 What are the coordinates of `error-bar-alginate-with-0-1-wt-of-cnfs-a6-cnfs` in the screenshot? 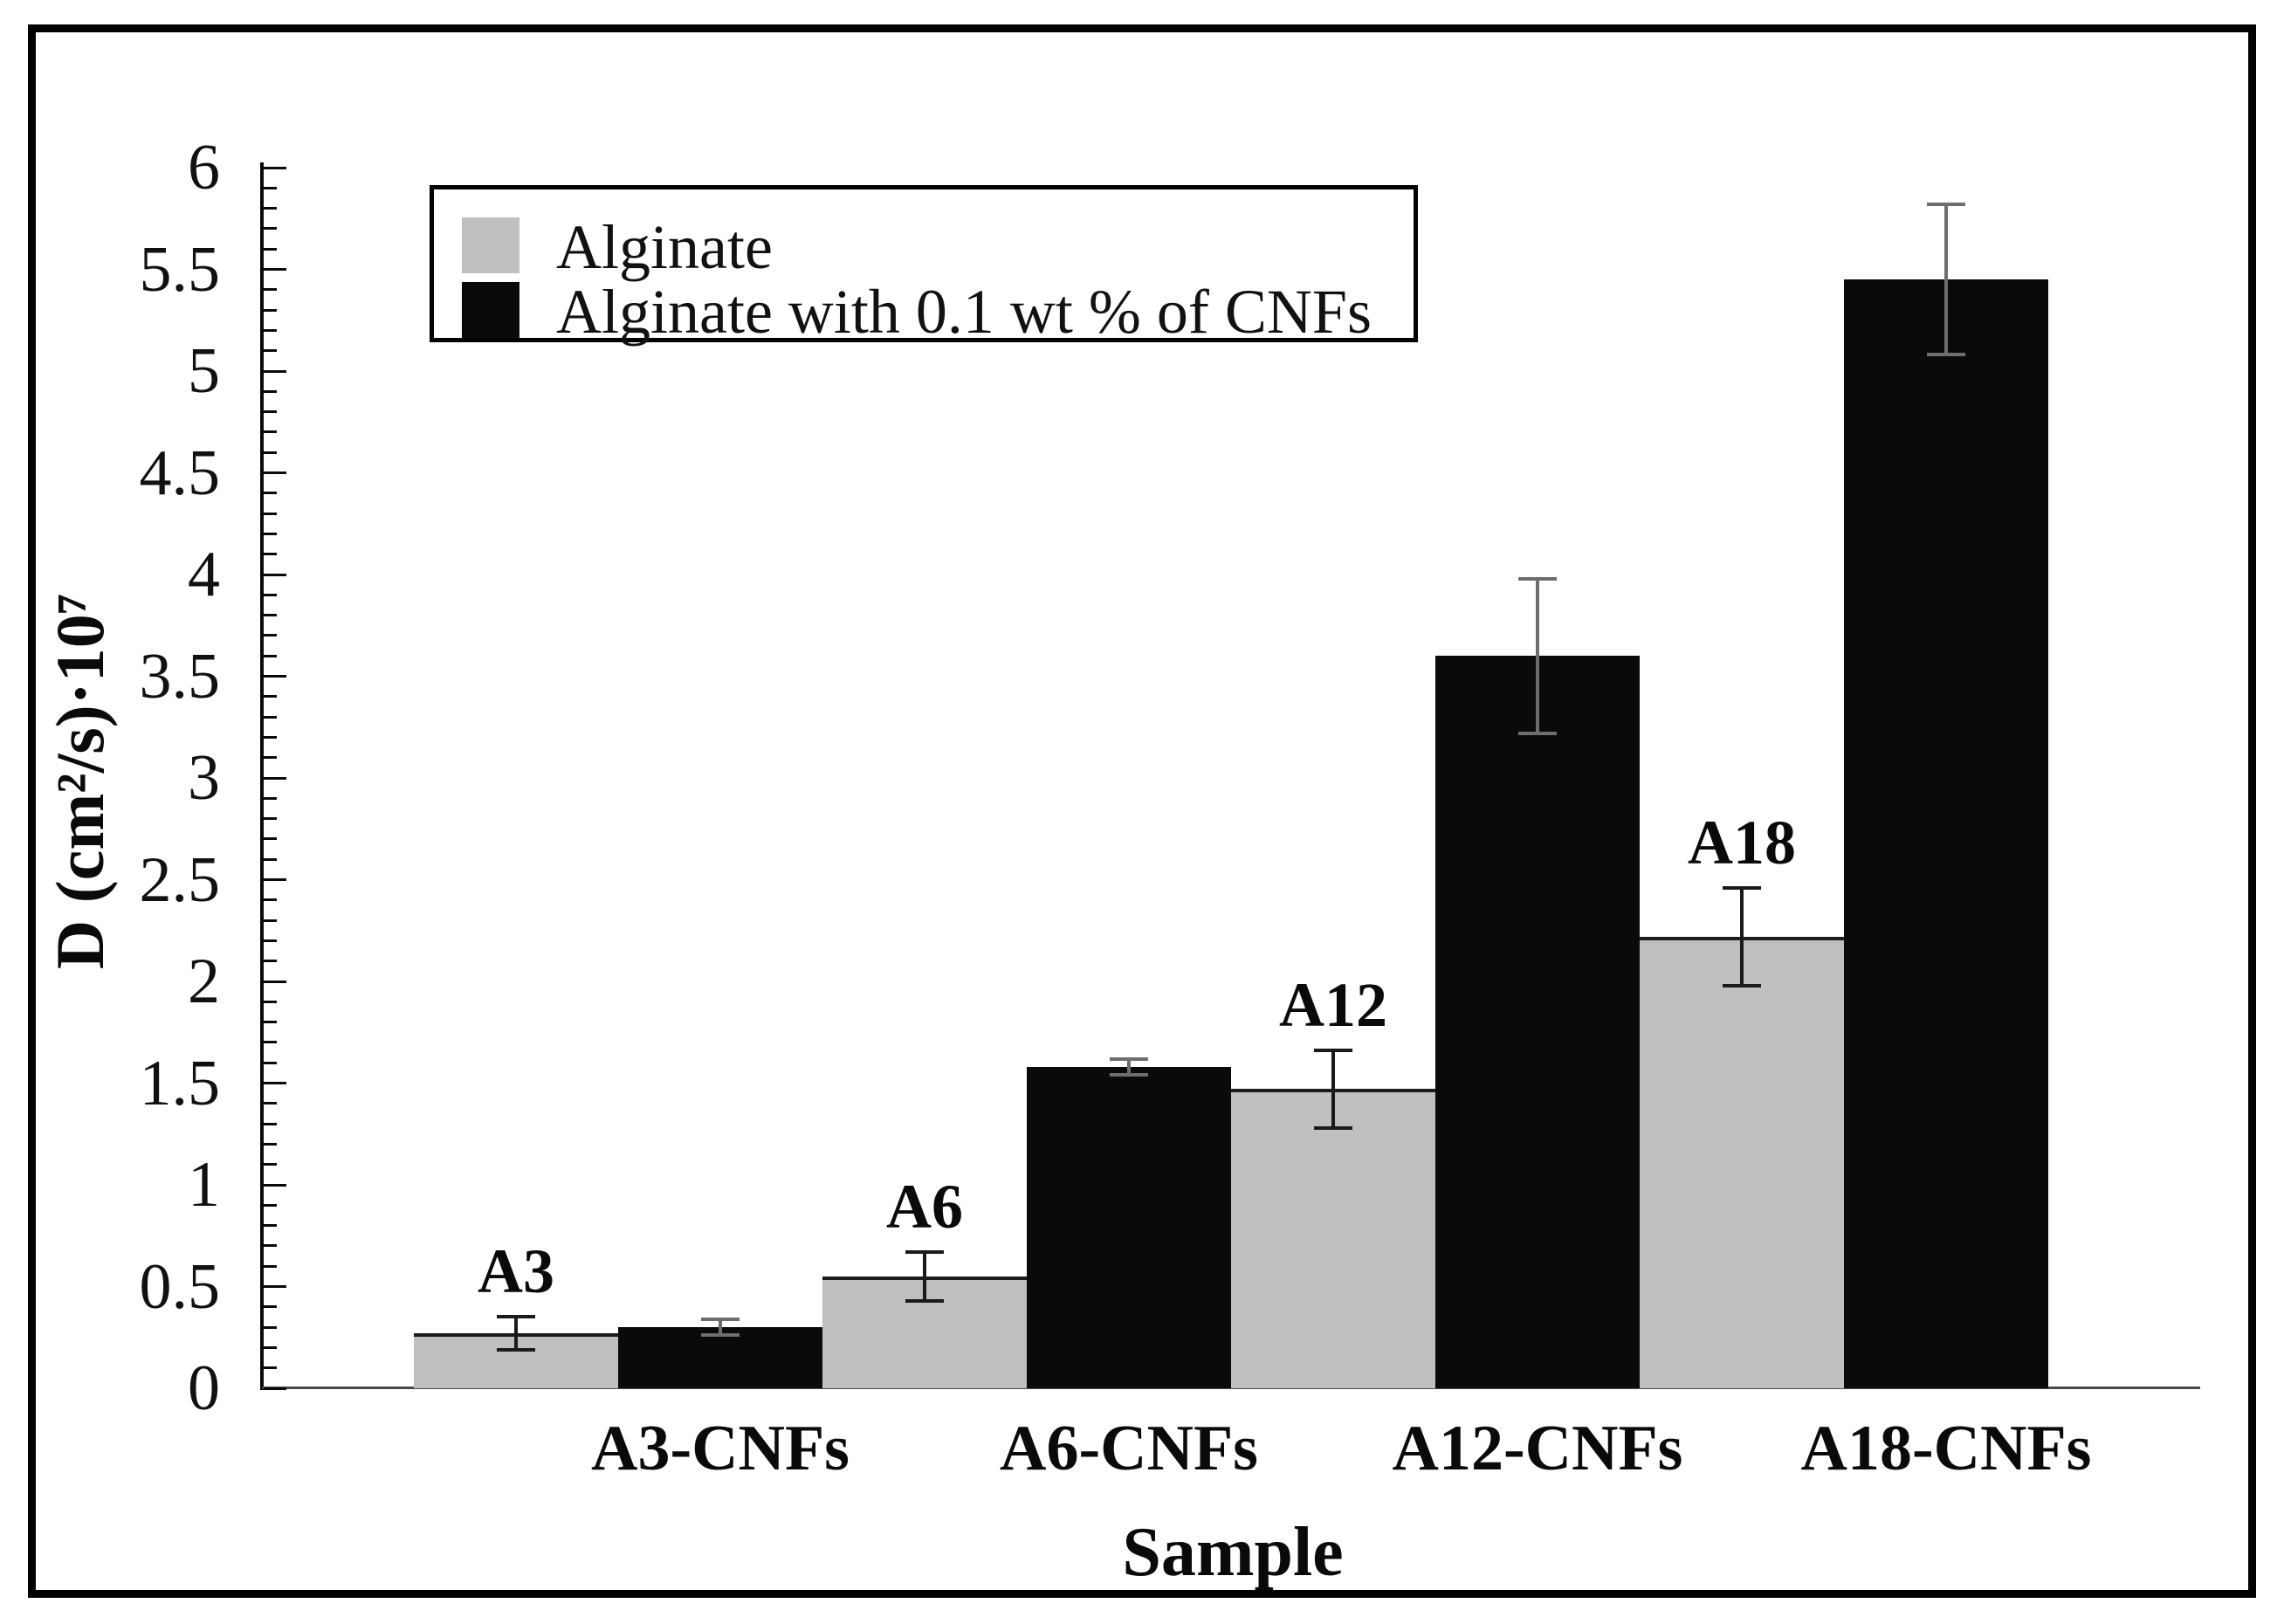 It's located at (1129, 1067).